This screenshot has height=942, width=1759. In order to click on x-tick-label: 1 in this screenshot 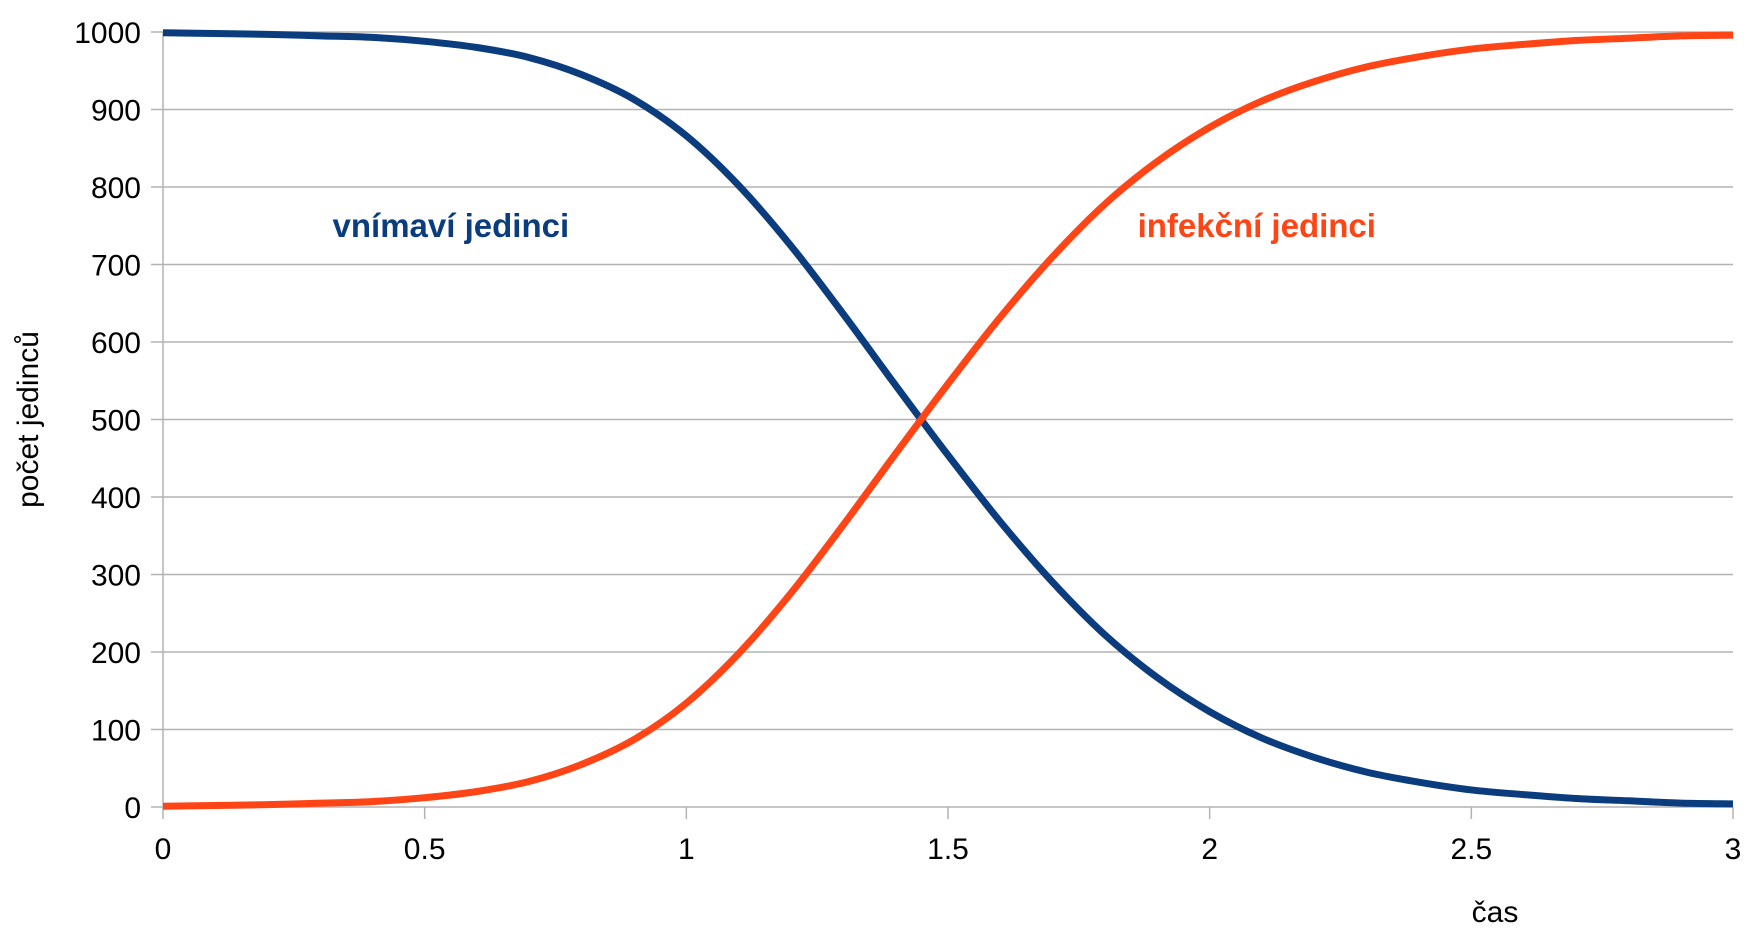, I will do `click(686, 849)`.